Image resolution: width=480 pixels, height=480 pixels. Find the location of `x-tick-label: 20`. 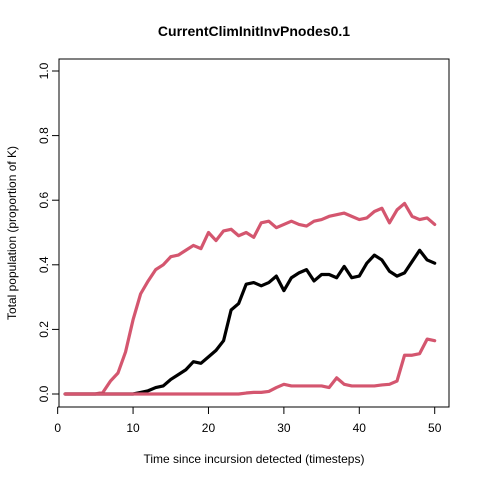

x-tick-label: 20 is located at coordinates (209, 428).